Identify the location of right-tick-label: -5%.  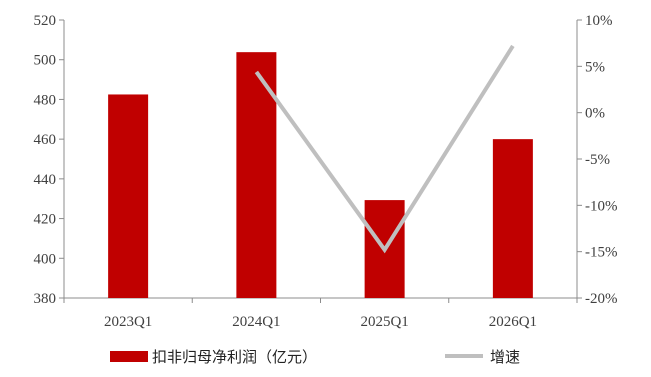
(597, 160).